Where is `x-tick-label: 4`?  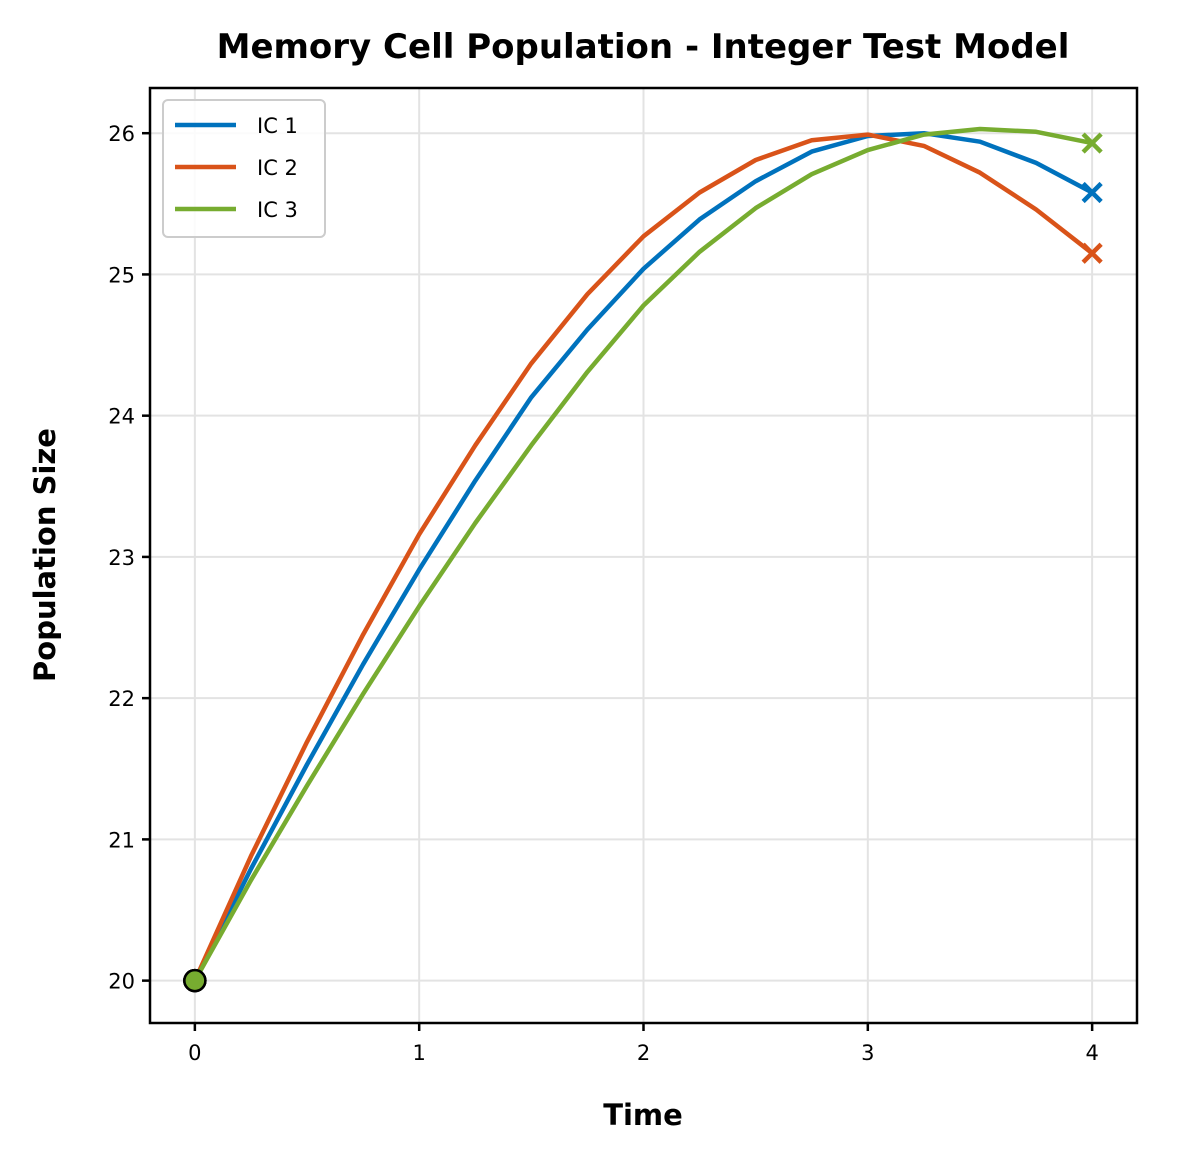 x-tick-label: 4 is located at coordinates (1091, 1053).